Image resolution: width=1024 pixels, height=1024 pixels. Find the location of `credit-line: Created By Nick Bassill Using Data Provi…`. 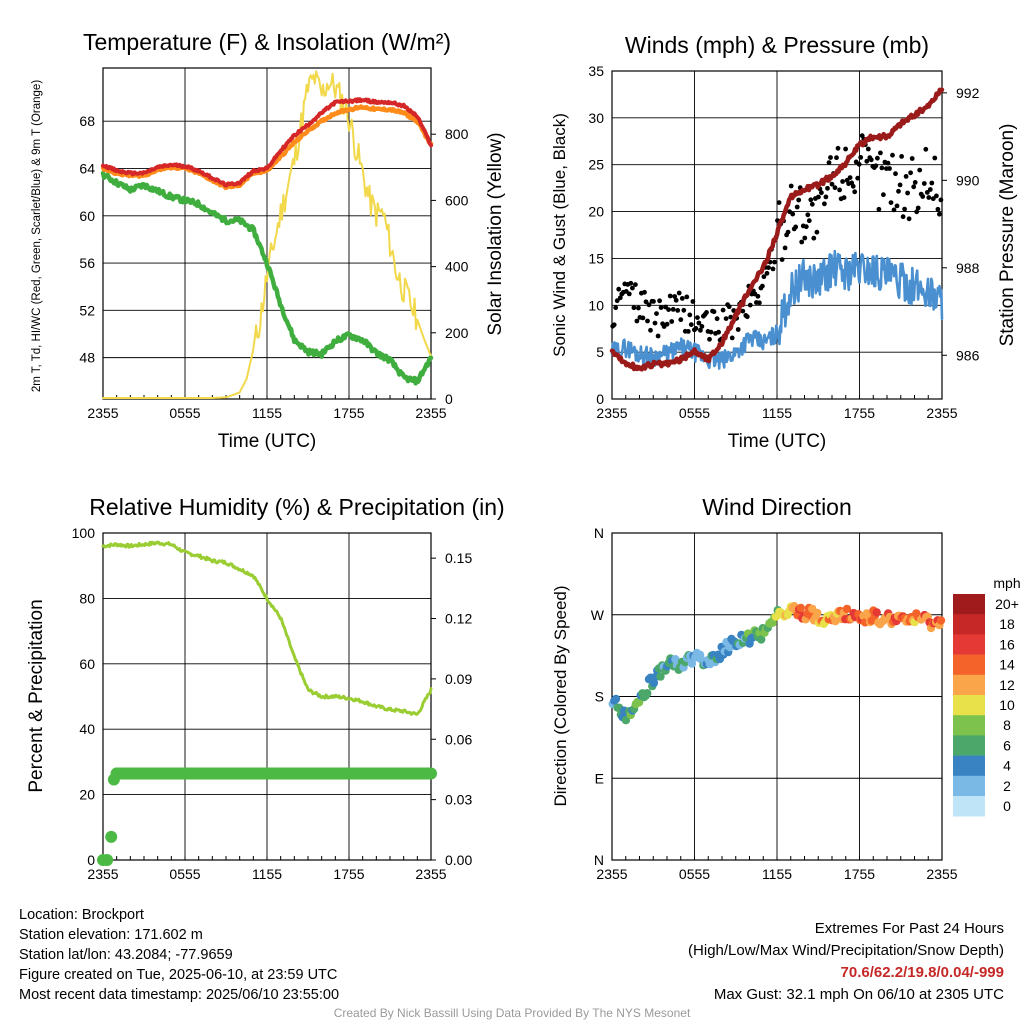

credit-line: Created By Nick Bassill Using Data Provi… is located at coordinates (512, 1013).